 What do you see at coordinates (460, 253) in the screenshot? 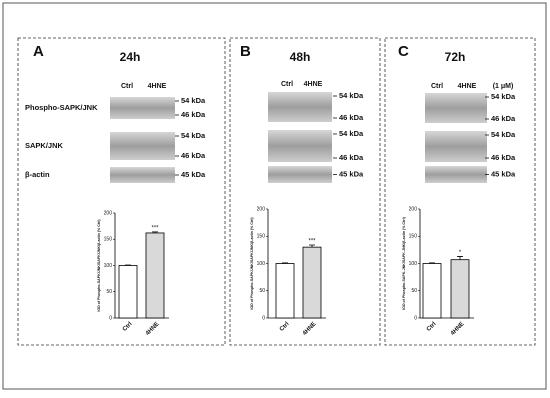
I see `significance-label: *` at bounding box center [460, 253].